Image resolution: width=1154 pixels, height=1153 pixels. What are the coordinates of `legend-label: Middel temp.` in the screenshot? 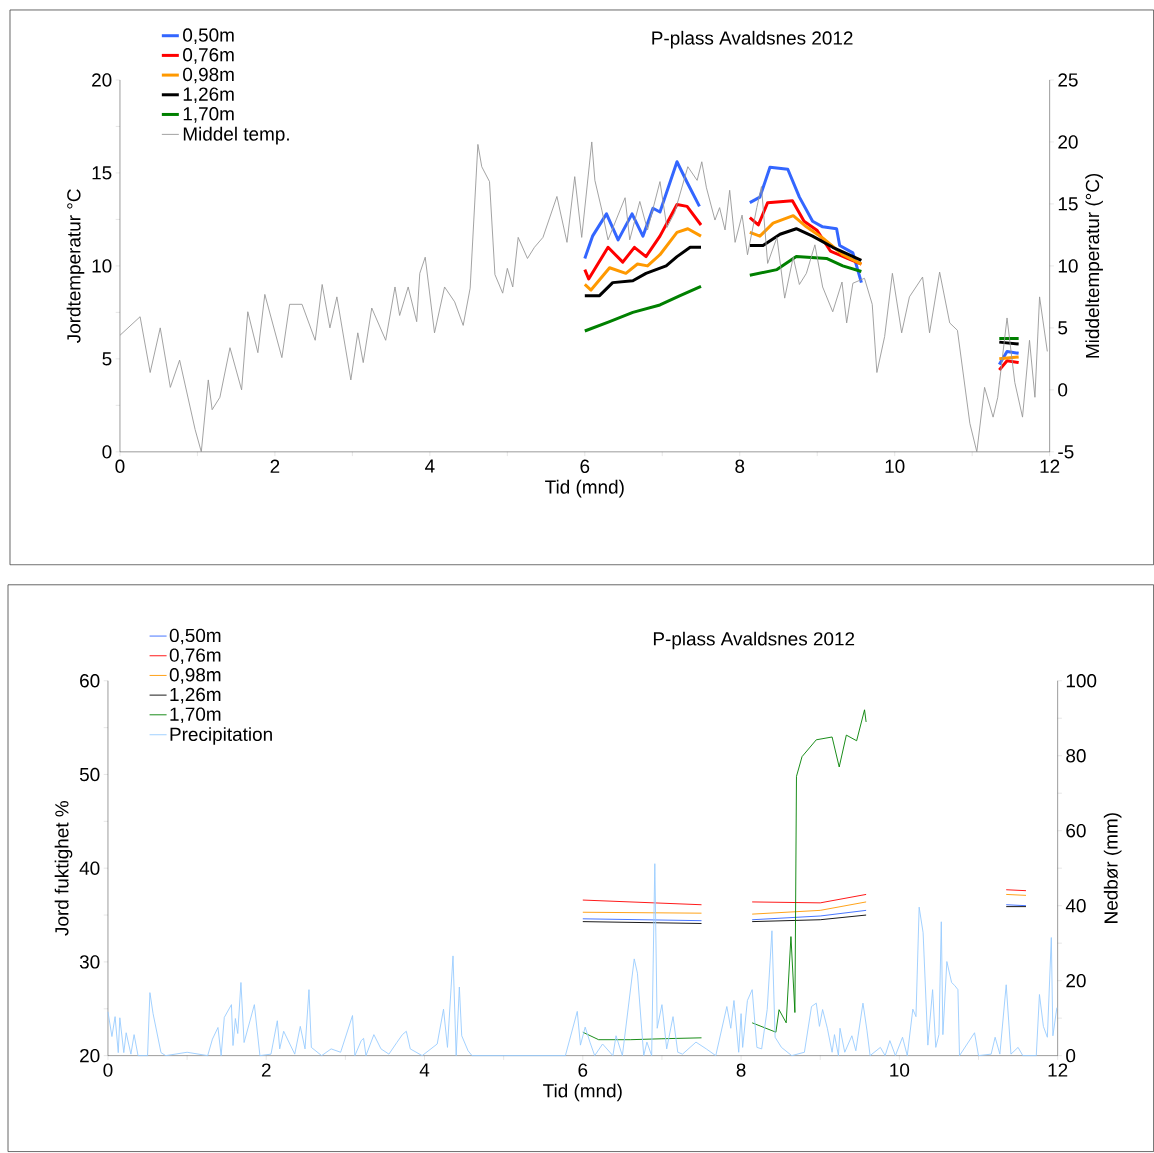 It's located at (236, 135).